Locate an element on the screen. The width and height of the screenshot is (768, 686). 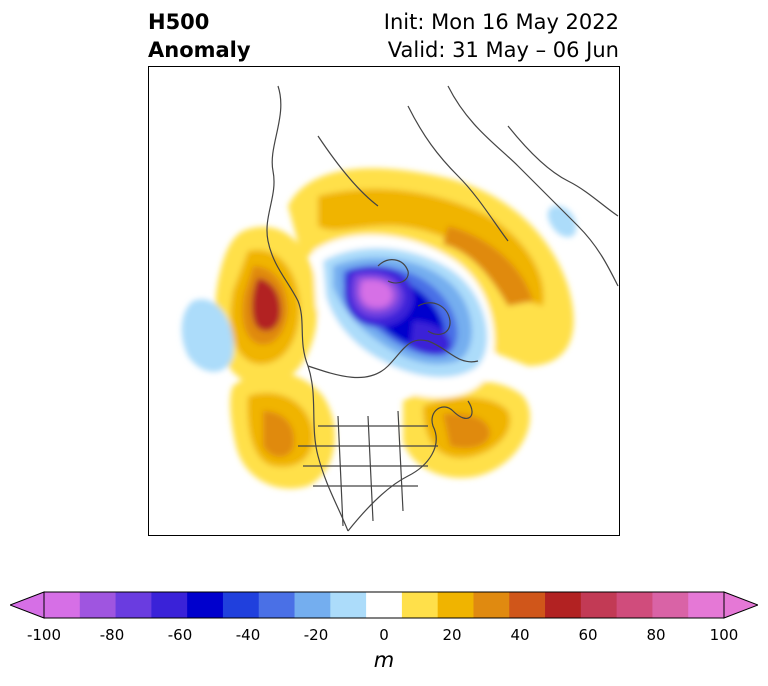
colorbar-tick-label: 100 is located at coordinates (724, 635).